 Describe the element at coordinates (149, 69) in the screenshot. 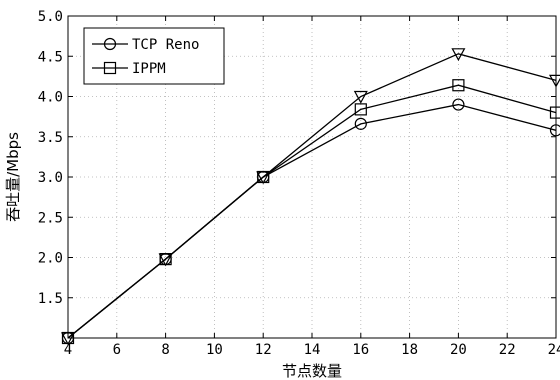

I see `legend-label: IPPM` at that location.